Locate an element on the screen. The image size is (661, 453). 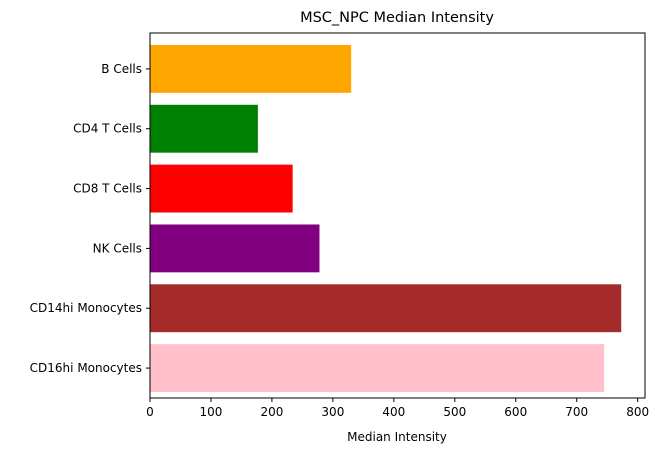
y-tick-label: CD16hi Monocytes is located at coordinates (86, 368).